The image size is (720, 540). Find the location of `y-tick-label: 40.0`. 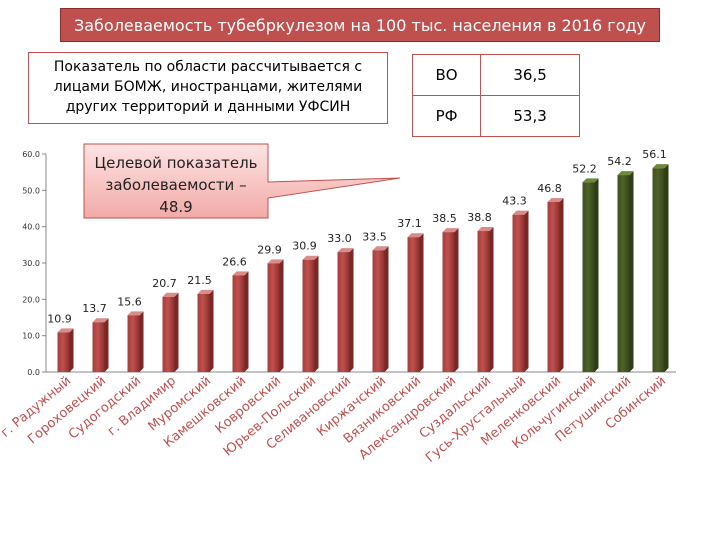

y-tick-label: 40.0 is located at coordinates (31, 227).